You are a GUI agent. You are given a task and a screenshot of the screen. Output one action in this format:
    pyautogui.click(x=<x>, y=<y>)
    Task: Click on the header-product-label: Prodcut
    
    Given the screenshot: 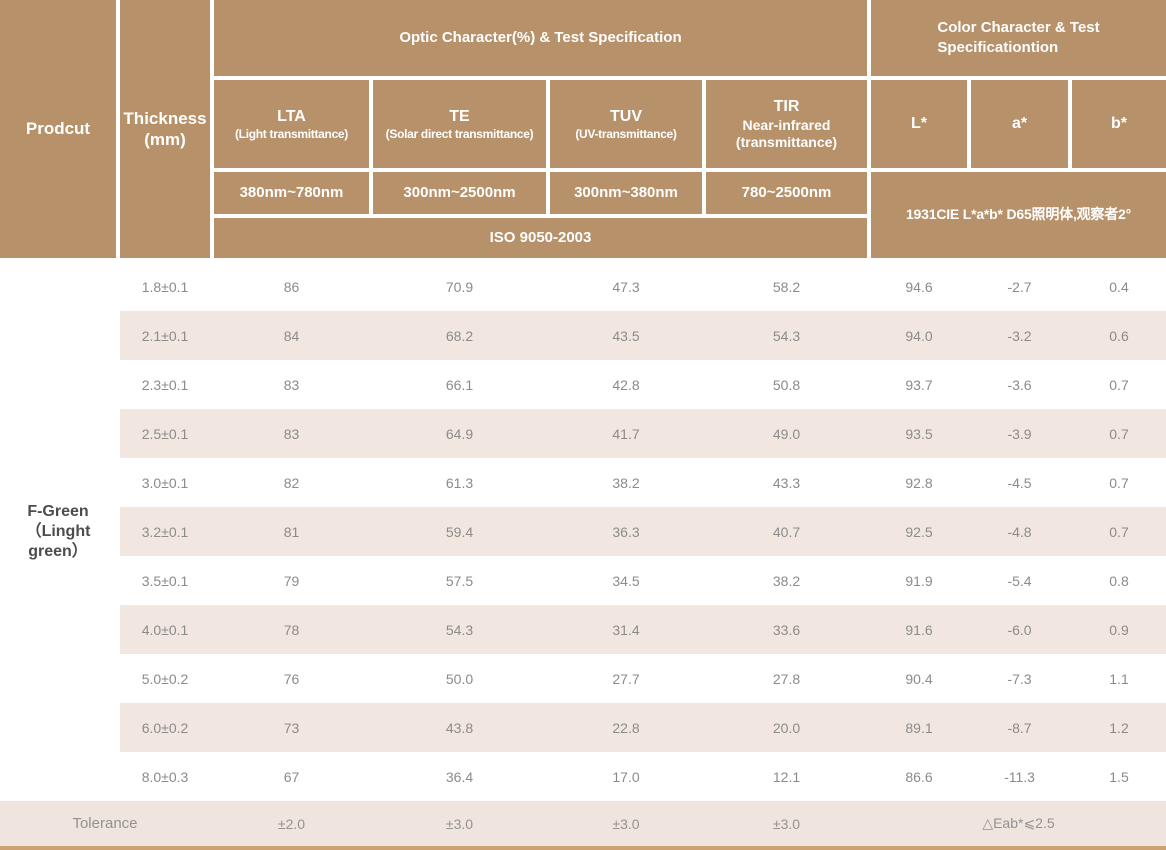 What is the action you would take?
    pyautogui.click(x=58, y=129)
    